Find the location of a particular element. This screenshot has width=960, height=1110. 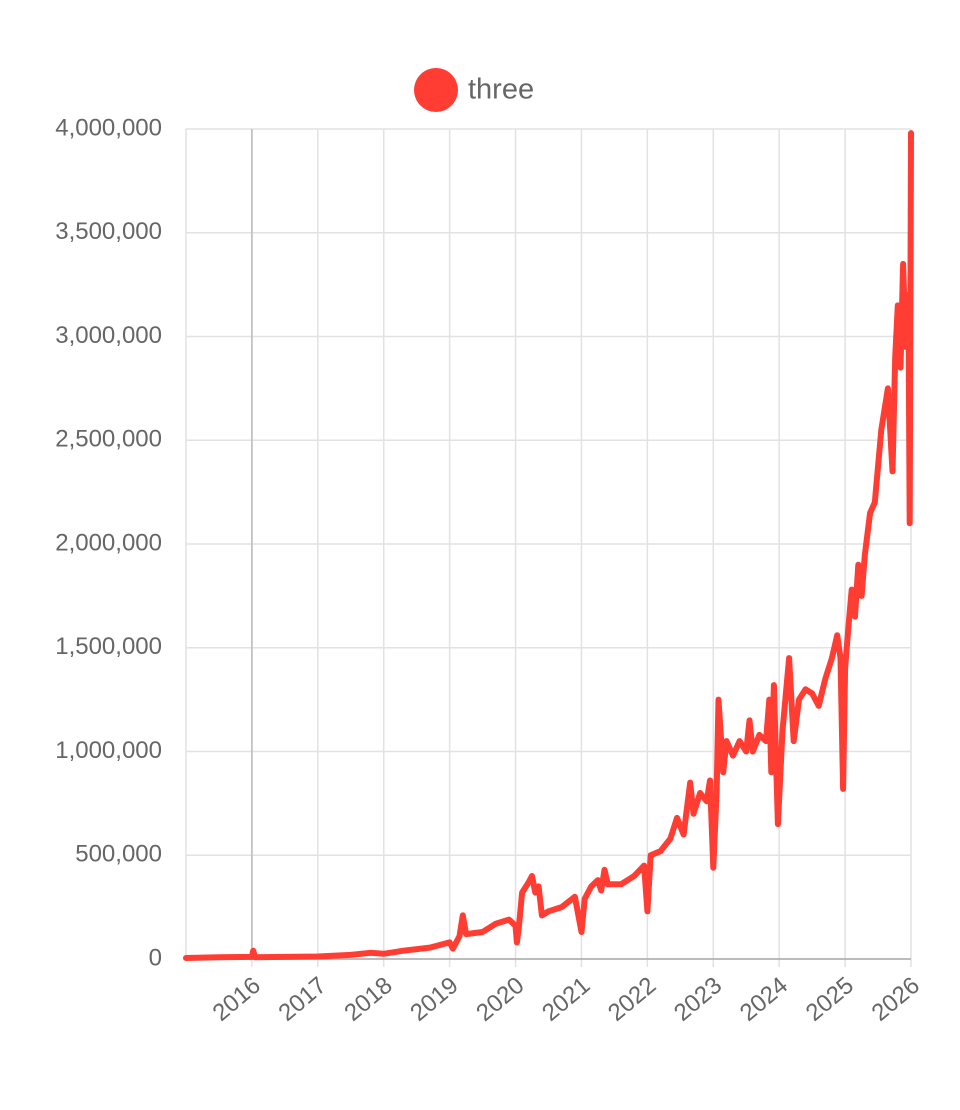

y-tick-label: 3,000,000 is located at coordinates (108, 335).